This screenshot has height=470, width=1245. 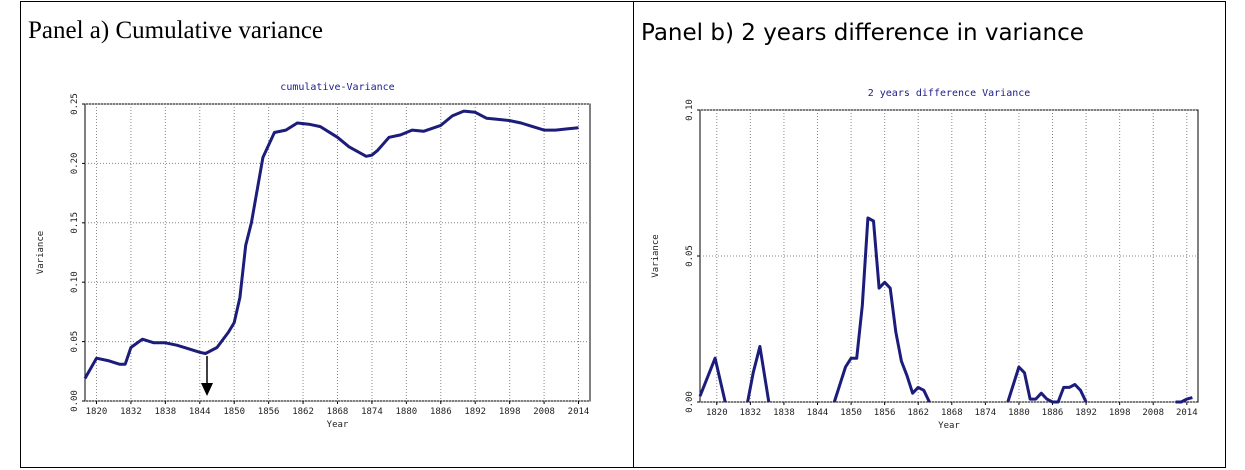 What do you see at coordinates (75, 104) in the screenshot?
I see `y-tick-label: 0.25` at bounding box center [75, 104].